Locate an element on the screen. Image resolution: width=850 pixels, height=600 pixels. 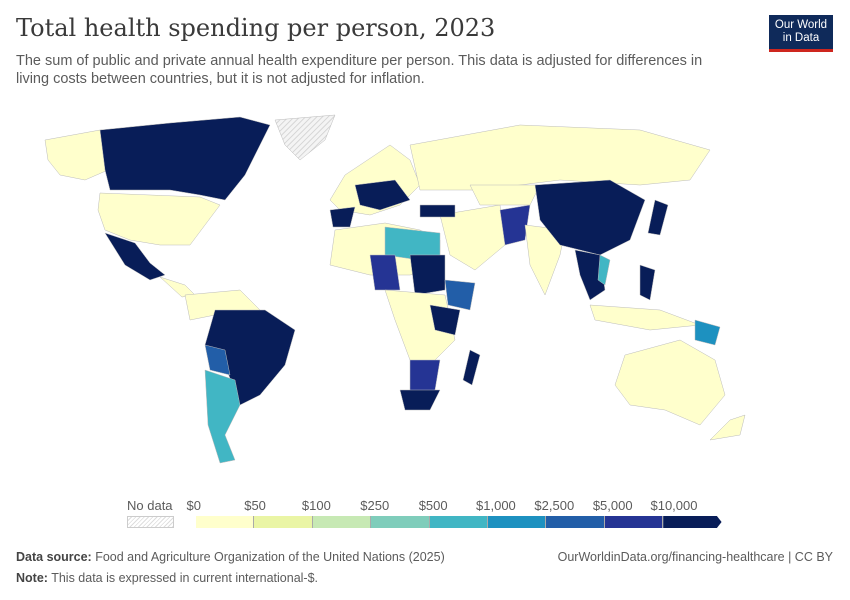
region-central-america is located at coordinates (177, 287).